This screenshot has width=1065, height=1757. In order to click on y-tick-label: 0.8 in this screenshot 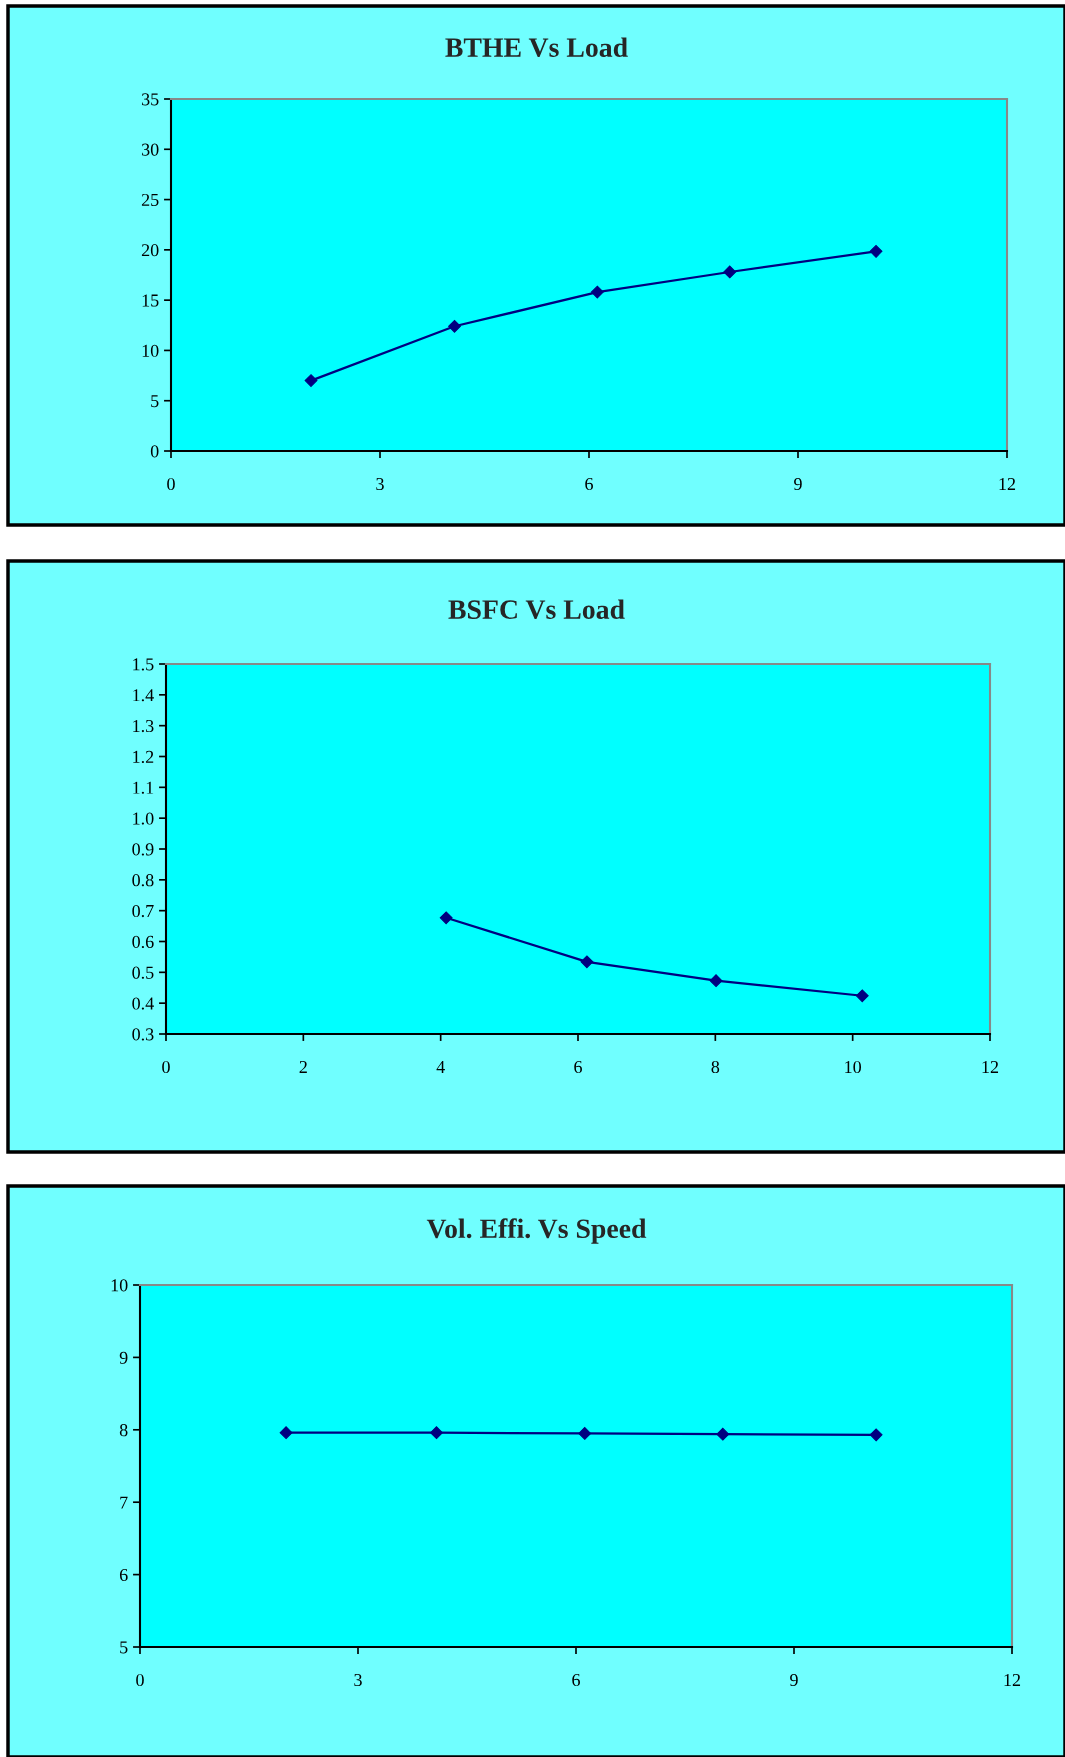, I will do `click(143, 880)`.